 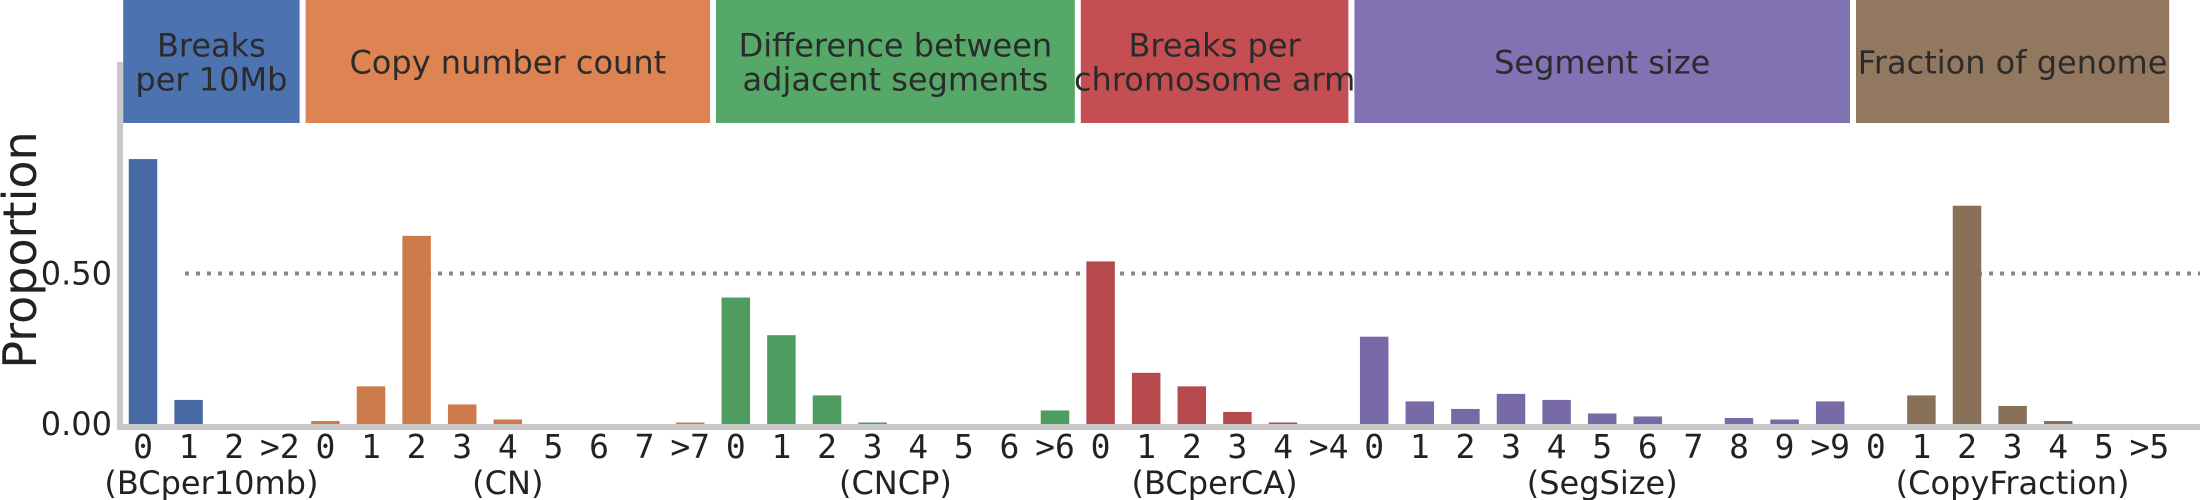 I want to click on panel-title-4-0: Segment size, so click(x=1602, y=63).